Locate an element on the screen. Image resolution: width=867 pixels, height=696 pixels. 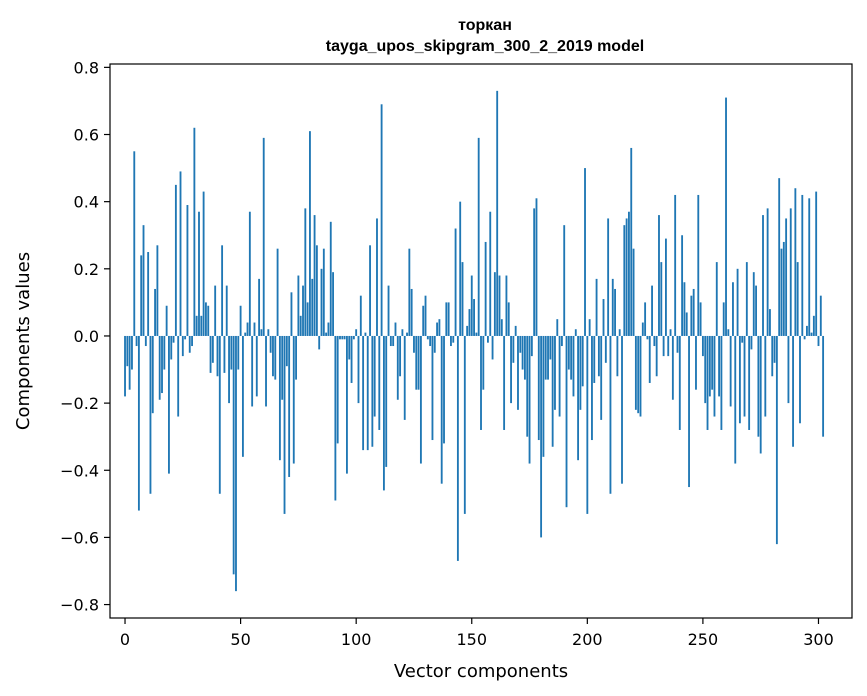
y-axis: −0.8 −0.6 −0.4 −0.2 0.0 0.2 0.4 0.6 0.8 is located at coordinates (85, 336).